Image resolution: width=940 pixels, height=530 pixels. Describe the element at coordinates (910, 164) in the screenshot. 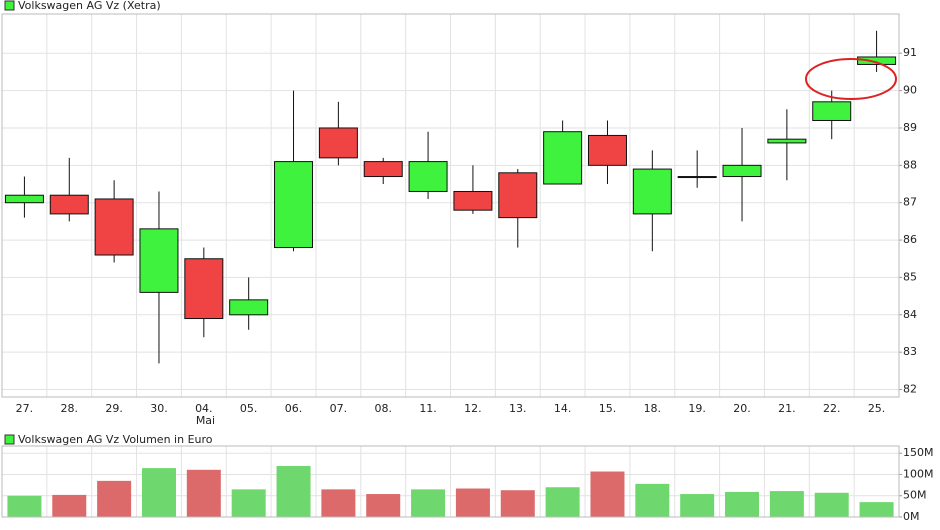

I see `y-tick-label: 88` at that location.